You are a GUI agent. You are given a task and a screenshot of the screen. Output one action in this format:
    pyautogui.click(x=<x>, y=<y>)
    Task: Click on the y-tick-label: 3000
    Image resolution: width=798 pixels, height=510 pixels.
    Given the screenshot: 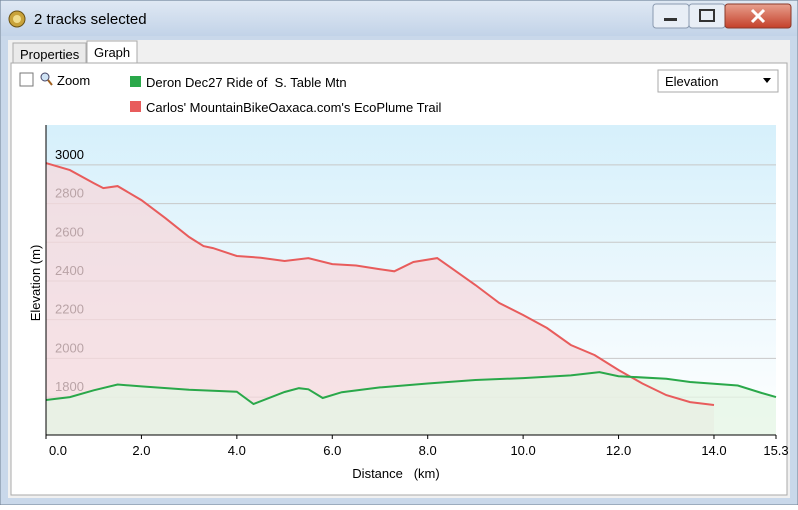 What is the action you would take?
    pyautogui.click(x=69, y=154)
    